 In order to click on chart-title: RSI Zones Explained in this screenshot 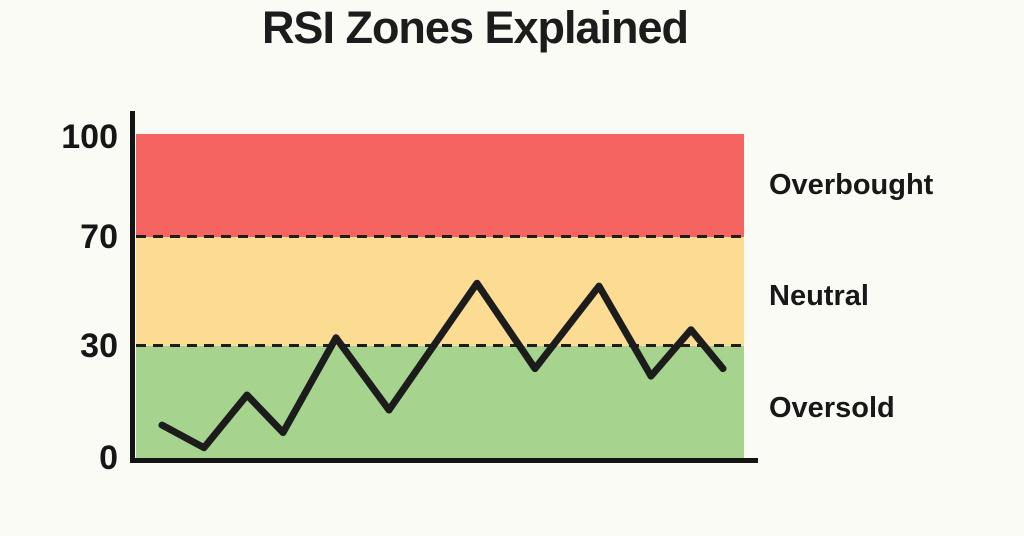, I will do `click(475, 27)`.